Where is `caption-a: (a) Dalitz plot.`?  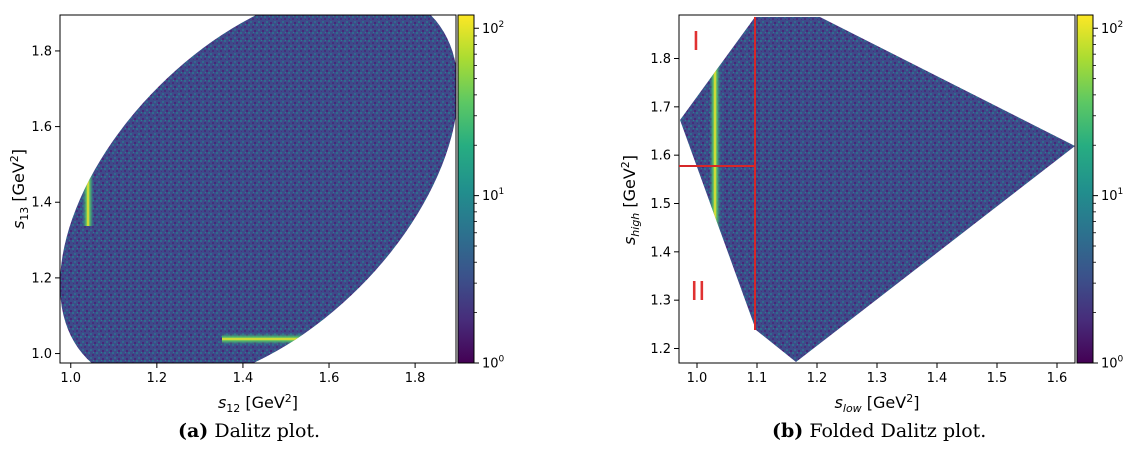
caption-a: (a) Dalitz plot. is located at coordinates (249, 431).